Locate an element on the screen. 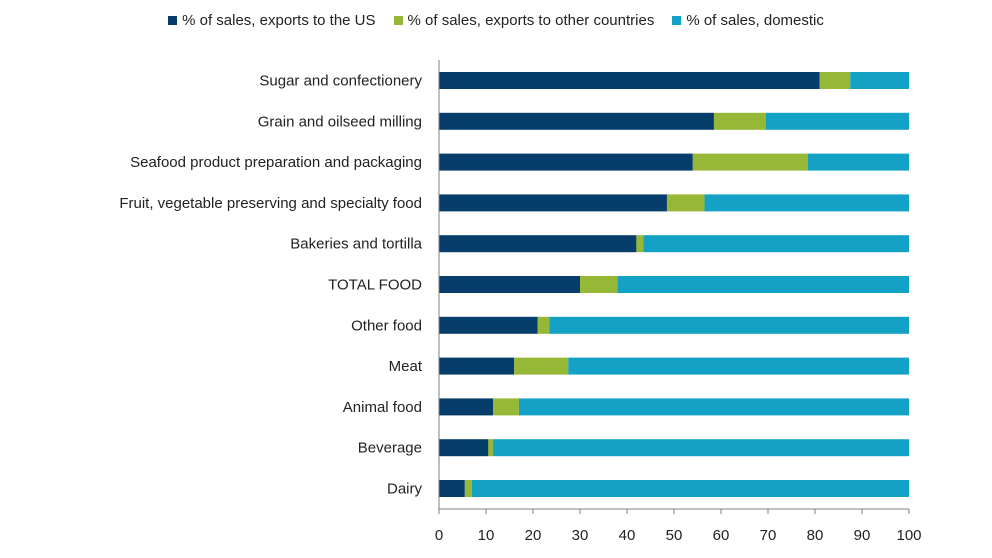 This screenshot has height=558, width=992. x-tick-label: 50 is located at coordinates (674, 535).